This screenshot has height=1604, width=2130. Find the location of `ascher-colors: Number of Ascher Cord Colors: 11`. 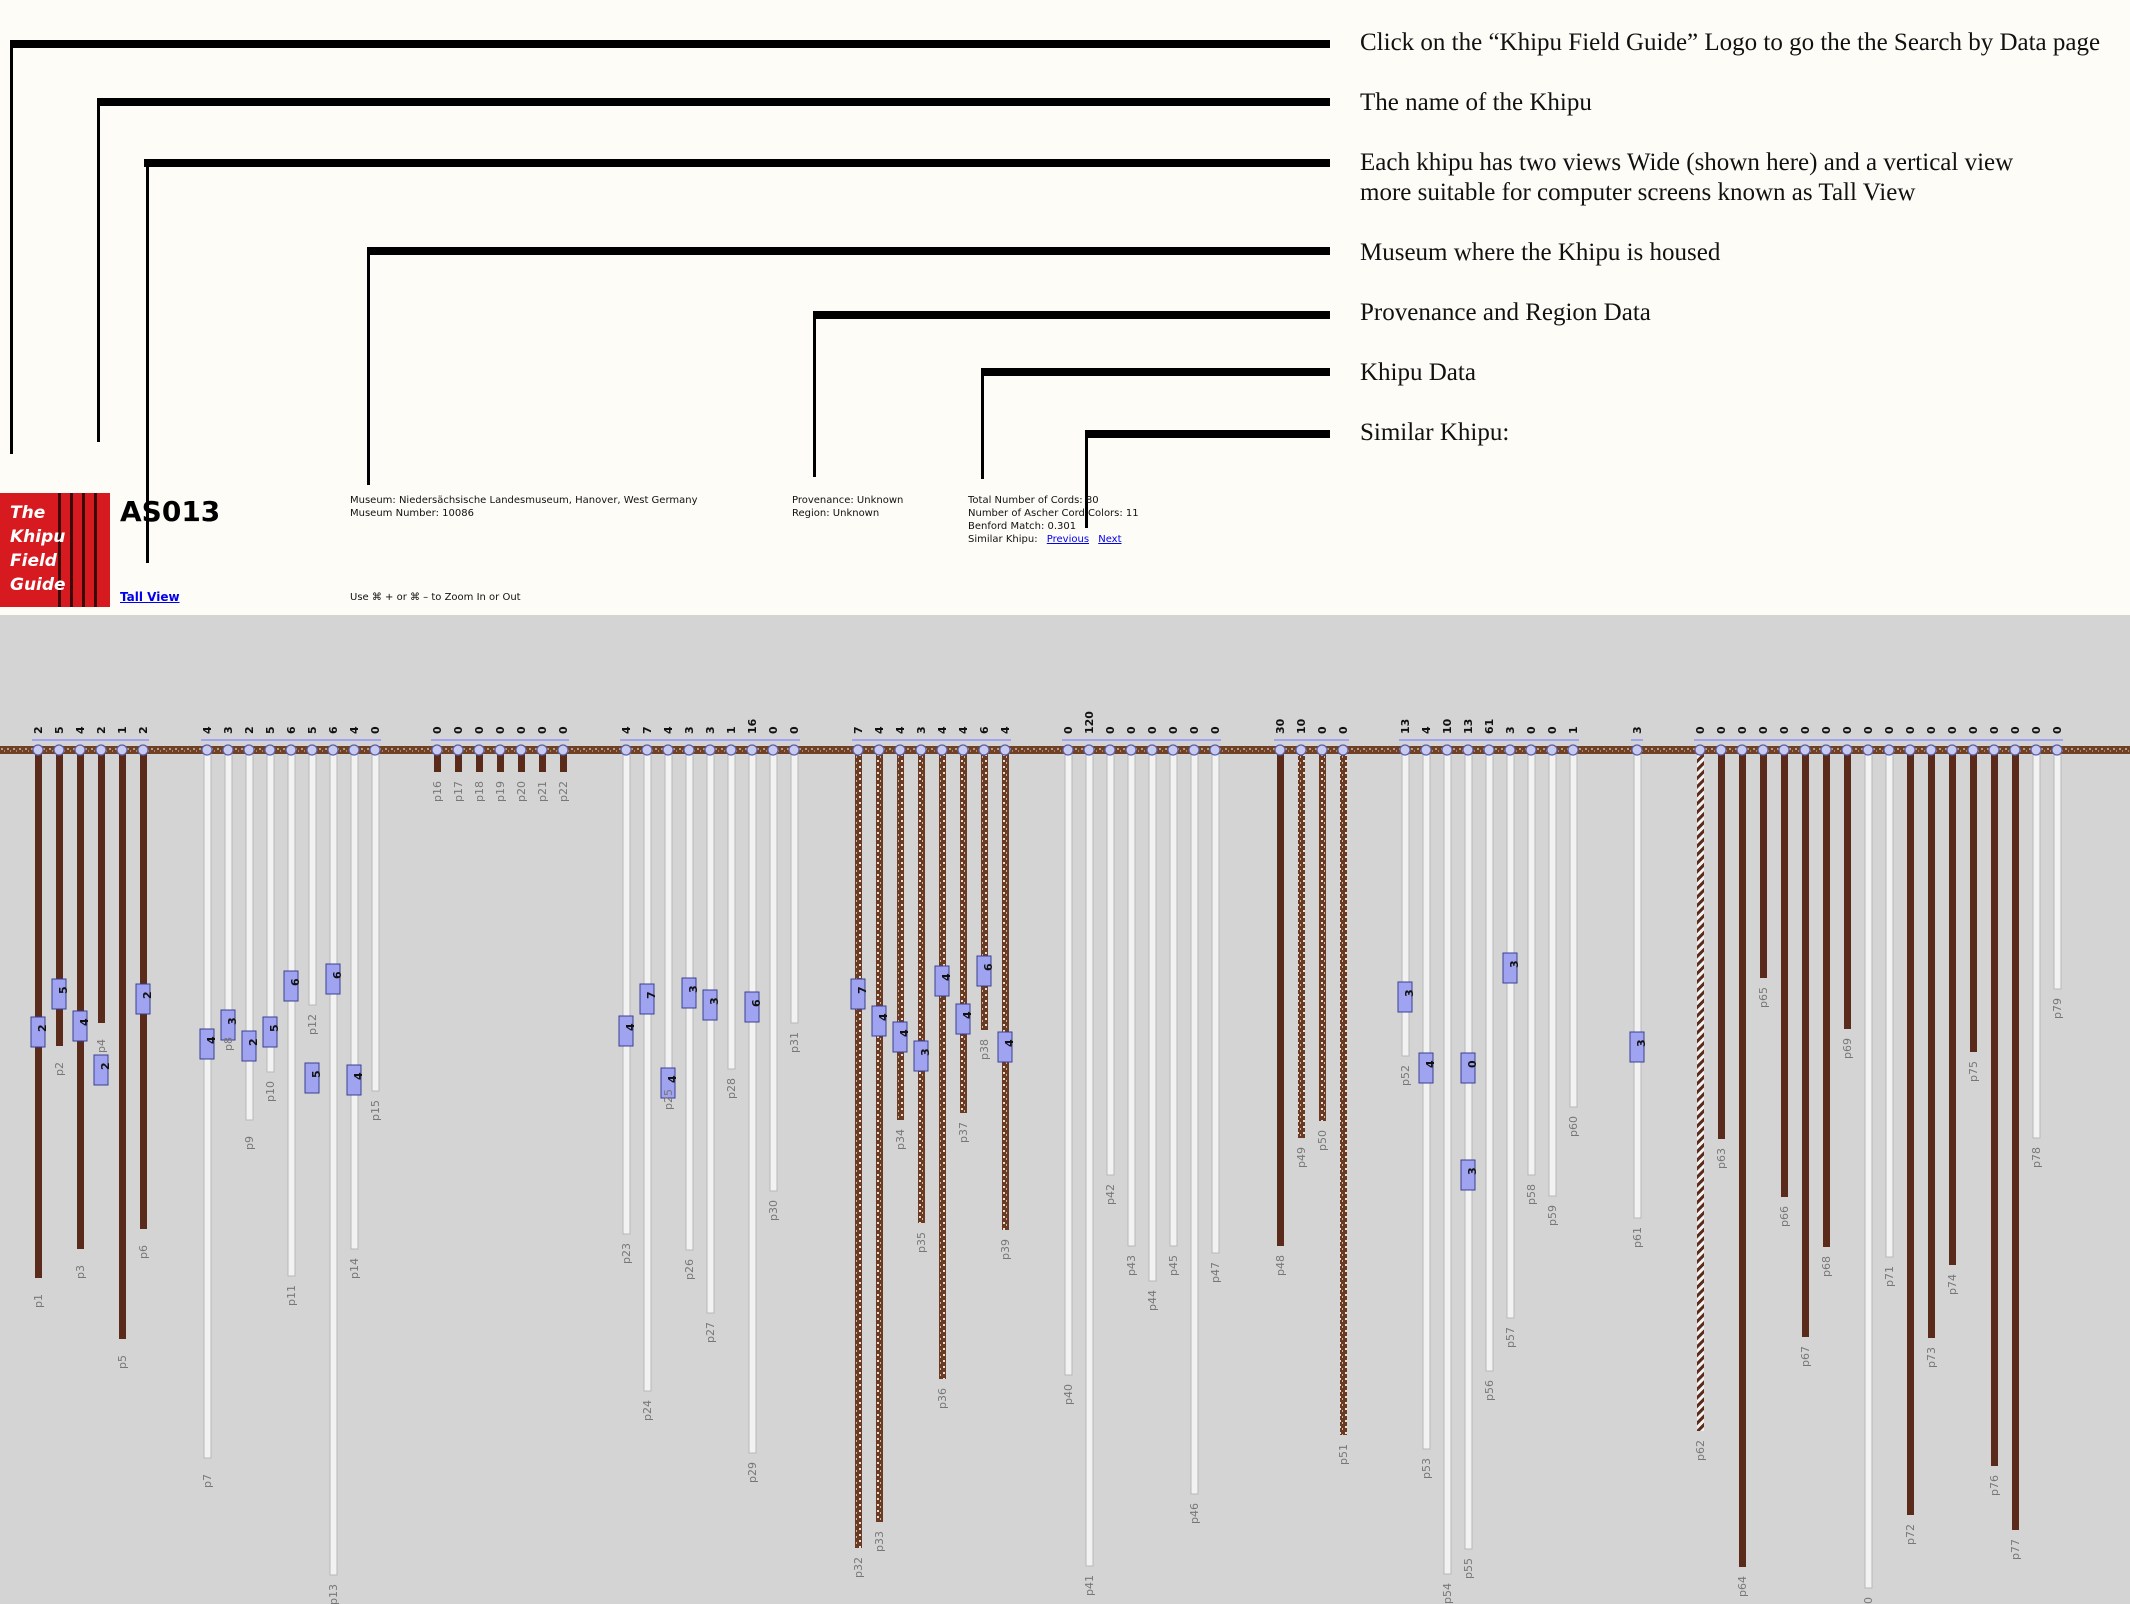

ascher-colors: Number of Ascher Cord Colors: 11 is located at coordinates (1053, 513).